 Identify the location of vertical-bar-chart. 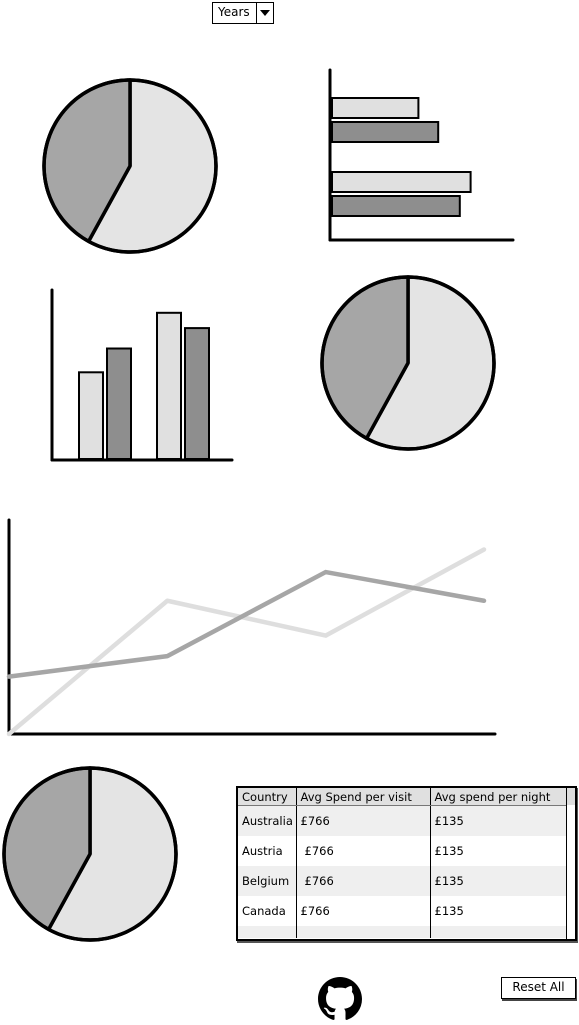
(142, 376).